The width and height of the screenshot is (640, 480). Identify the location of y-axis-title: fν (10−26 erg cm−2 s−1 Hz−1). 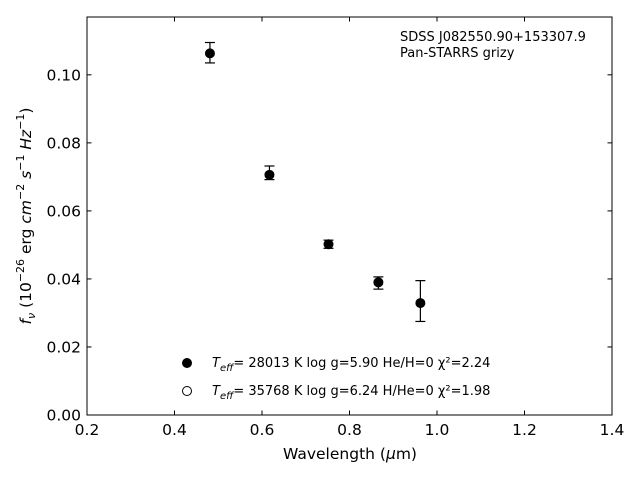
(26, 216).